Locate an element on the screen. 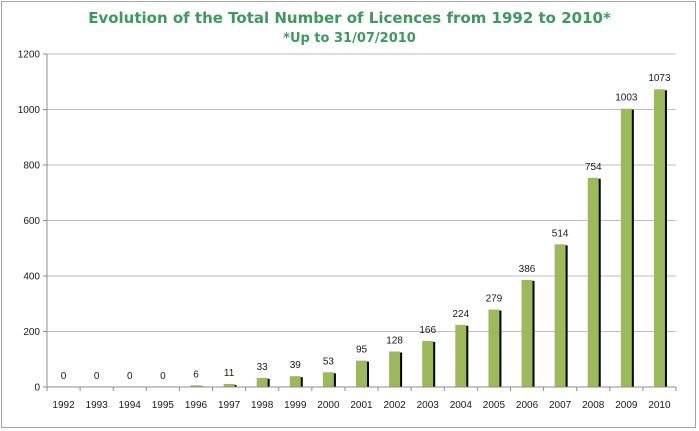 This screenshot has width=699, height=431. data-label: 11 is located at coordinates (229, 373).